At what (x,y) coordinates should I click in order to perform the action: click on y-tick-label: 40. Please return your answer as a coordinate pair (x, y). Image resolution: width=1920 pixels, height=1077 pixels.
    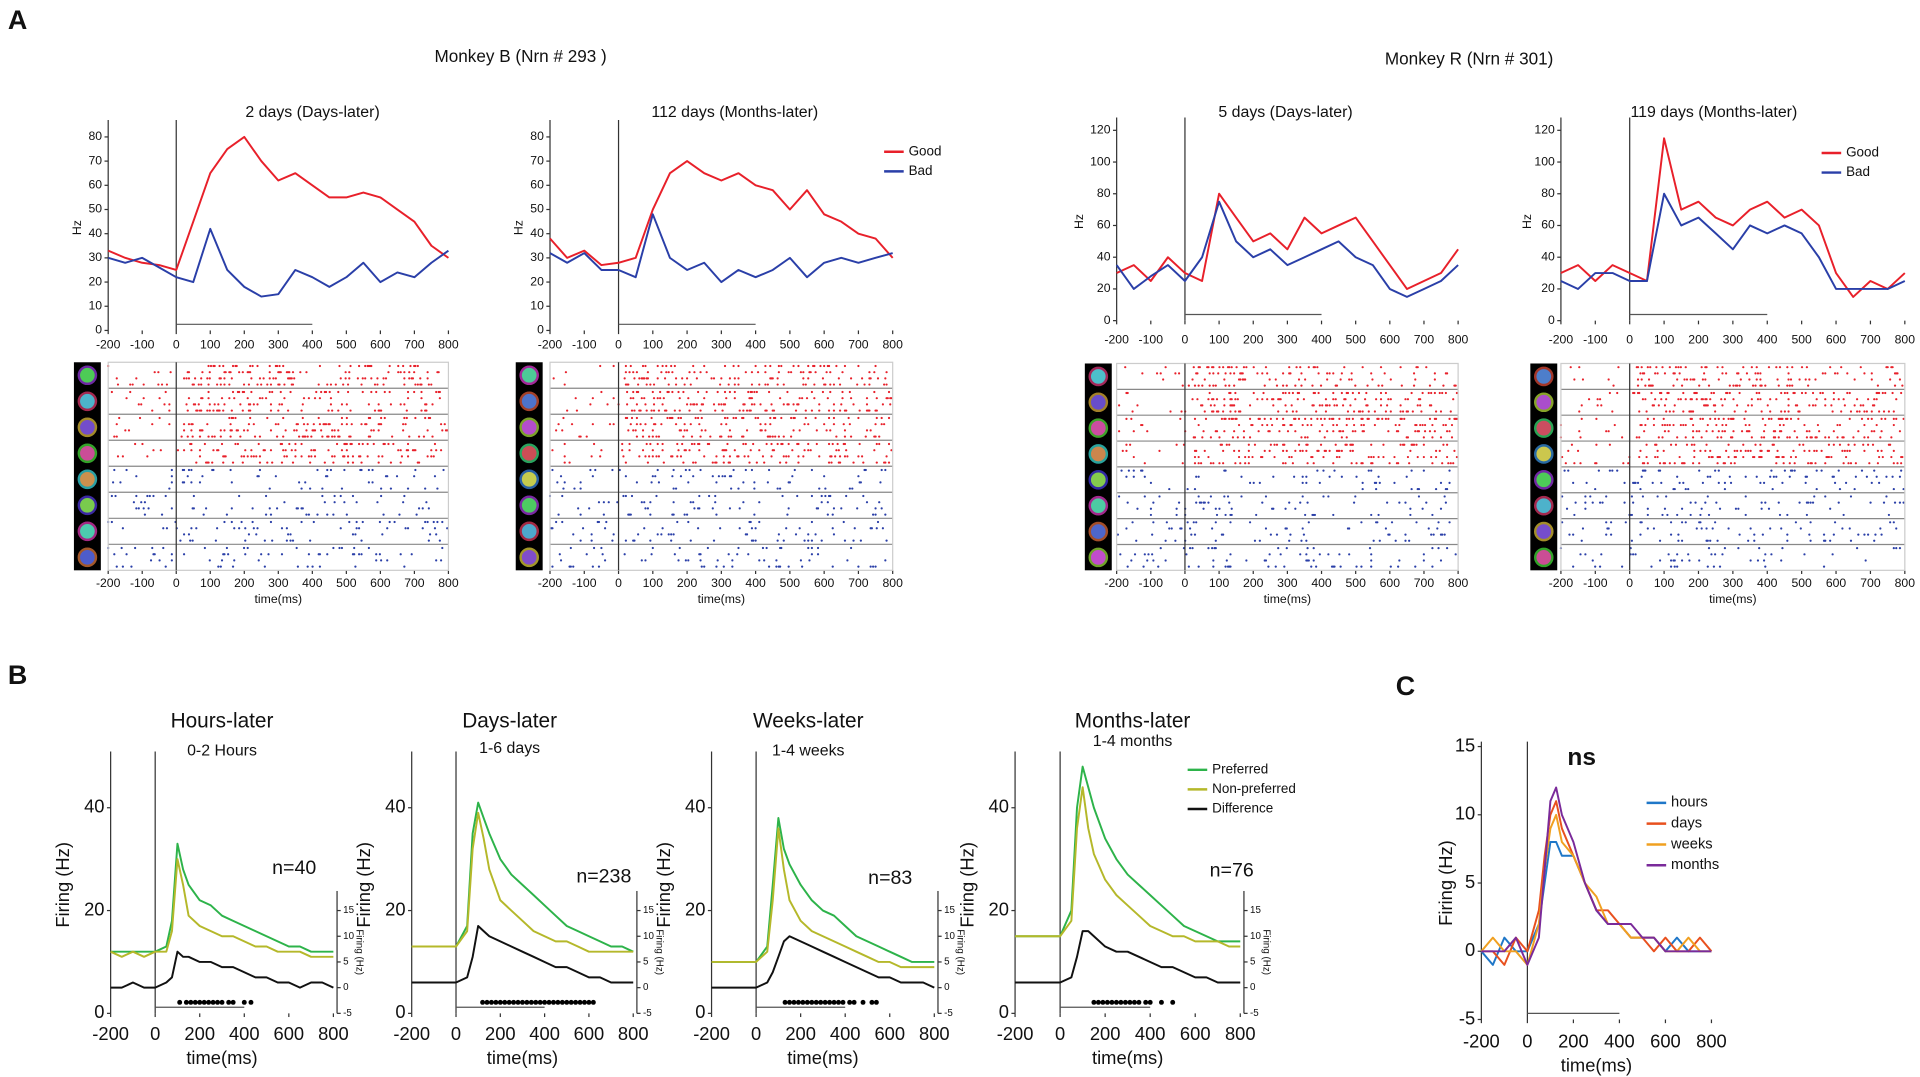
    Looking at the image, I should click on (94, 806).